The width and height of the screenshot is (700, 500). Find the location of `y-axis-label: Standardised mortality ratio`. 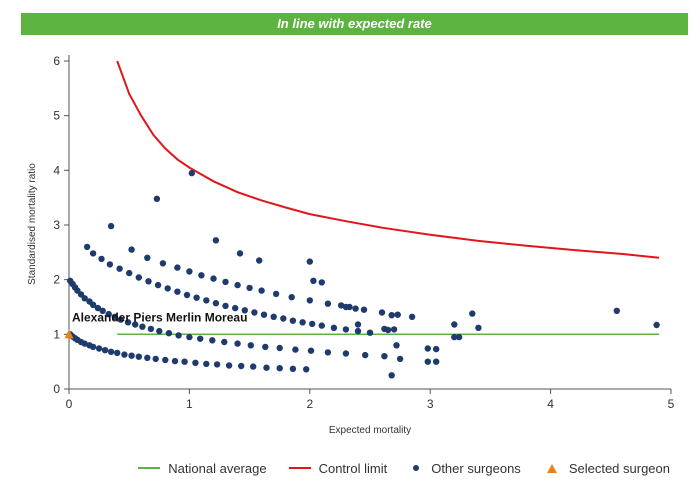

y-axis-label: Standardised mortality ratio is located at coordinates (32, 224).